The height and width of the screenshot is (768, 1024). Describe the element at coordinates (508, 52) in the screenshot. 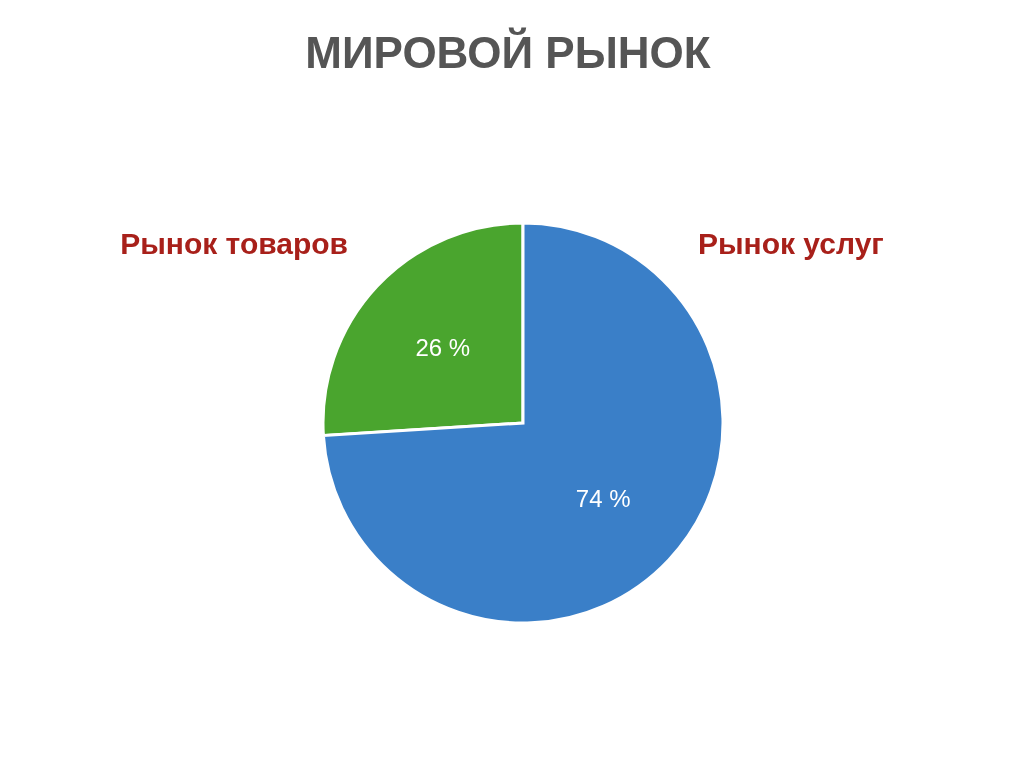

I see `chart-title: МИРОВОЙ РЫНОК` at that location.